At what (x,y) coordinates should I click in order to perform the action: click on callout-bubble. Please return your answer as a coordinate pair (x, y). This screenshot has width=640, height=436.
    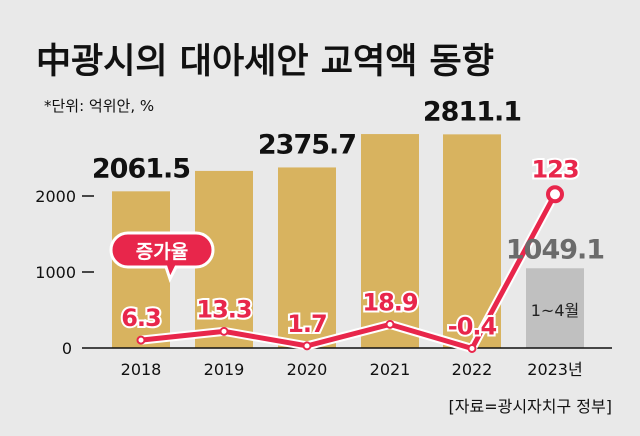
    Looking at the image, I should click on (162, 257).